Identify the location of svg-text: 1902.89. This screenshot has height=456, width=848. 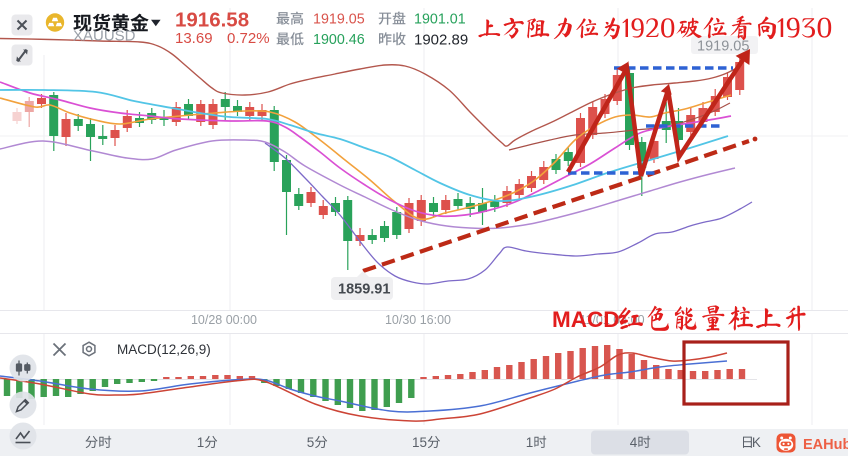
(441, 40).